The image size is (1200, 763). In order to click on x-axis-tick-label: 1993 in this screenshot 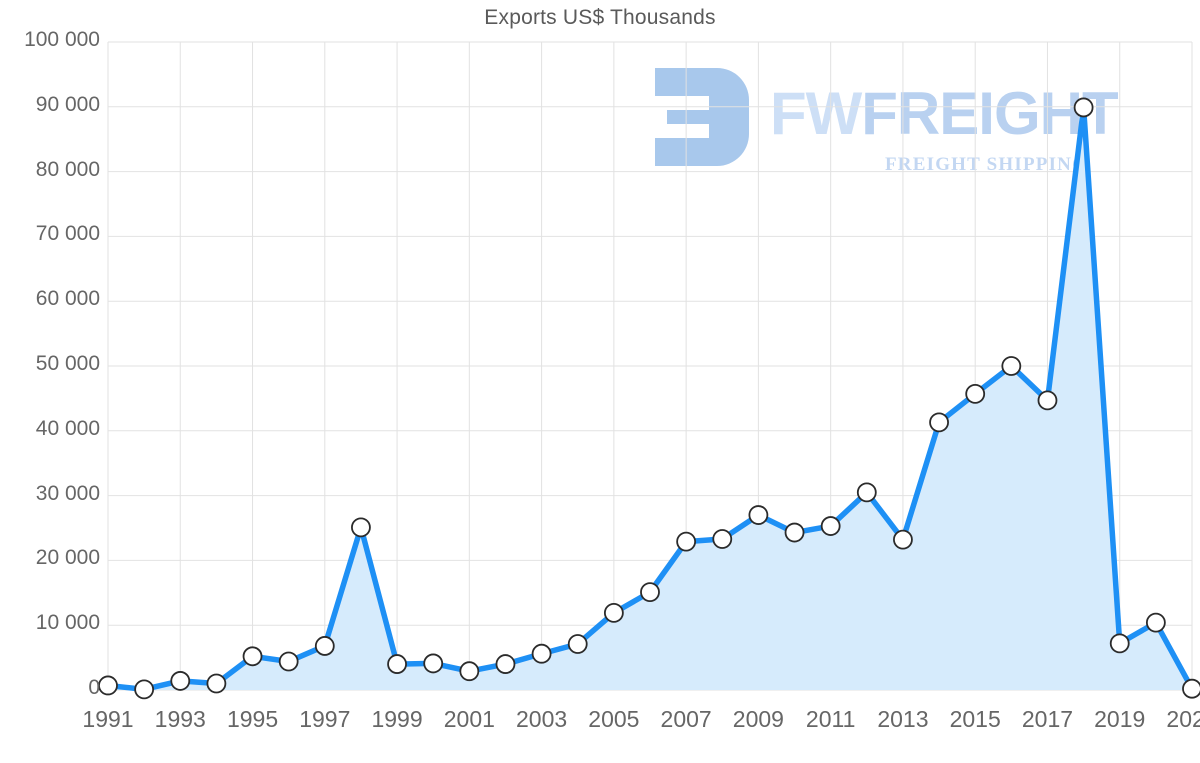, I will do `click(180, 719)`.